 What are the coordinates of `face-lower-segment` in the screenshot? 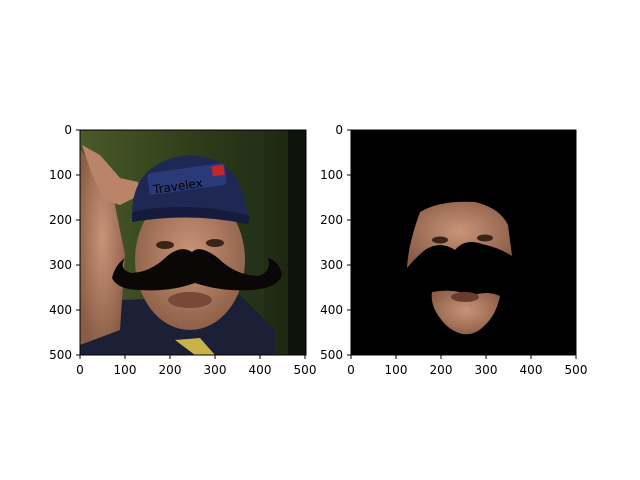 It's located at (465, 312).